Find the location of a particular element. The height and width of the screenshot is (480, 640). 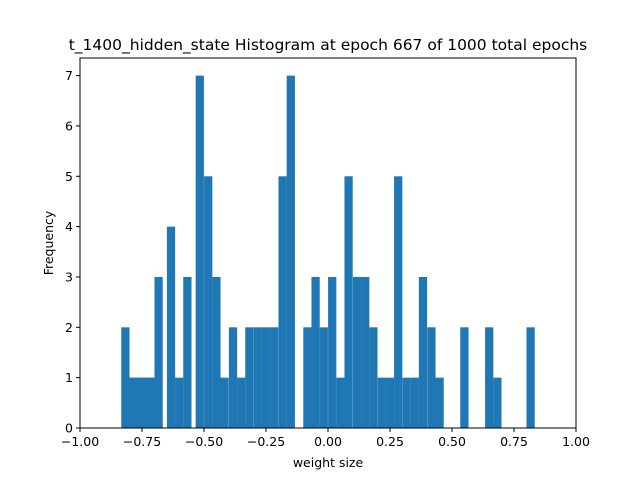

y-tick-label: 4 is located at coordinates (69, 226).